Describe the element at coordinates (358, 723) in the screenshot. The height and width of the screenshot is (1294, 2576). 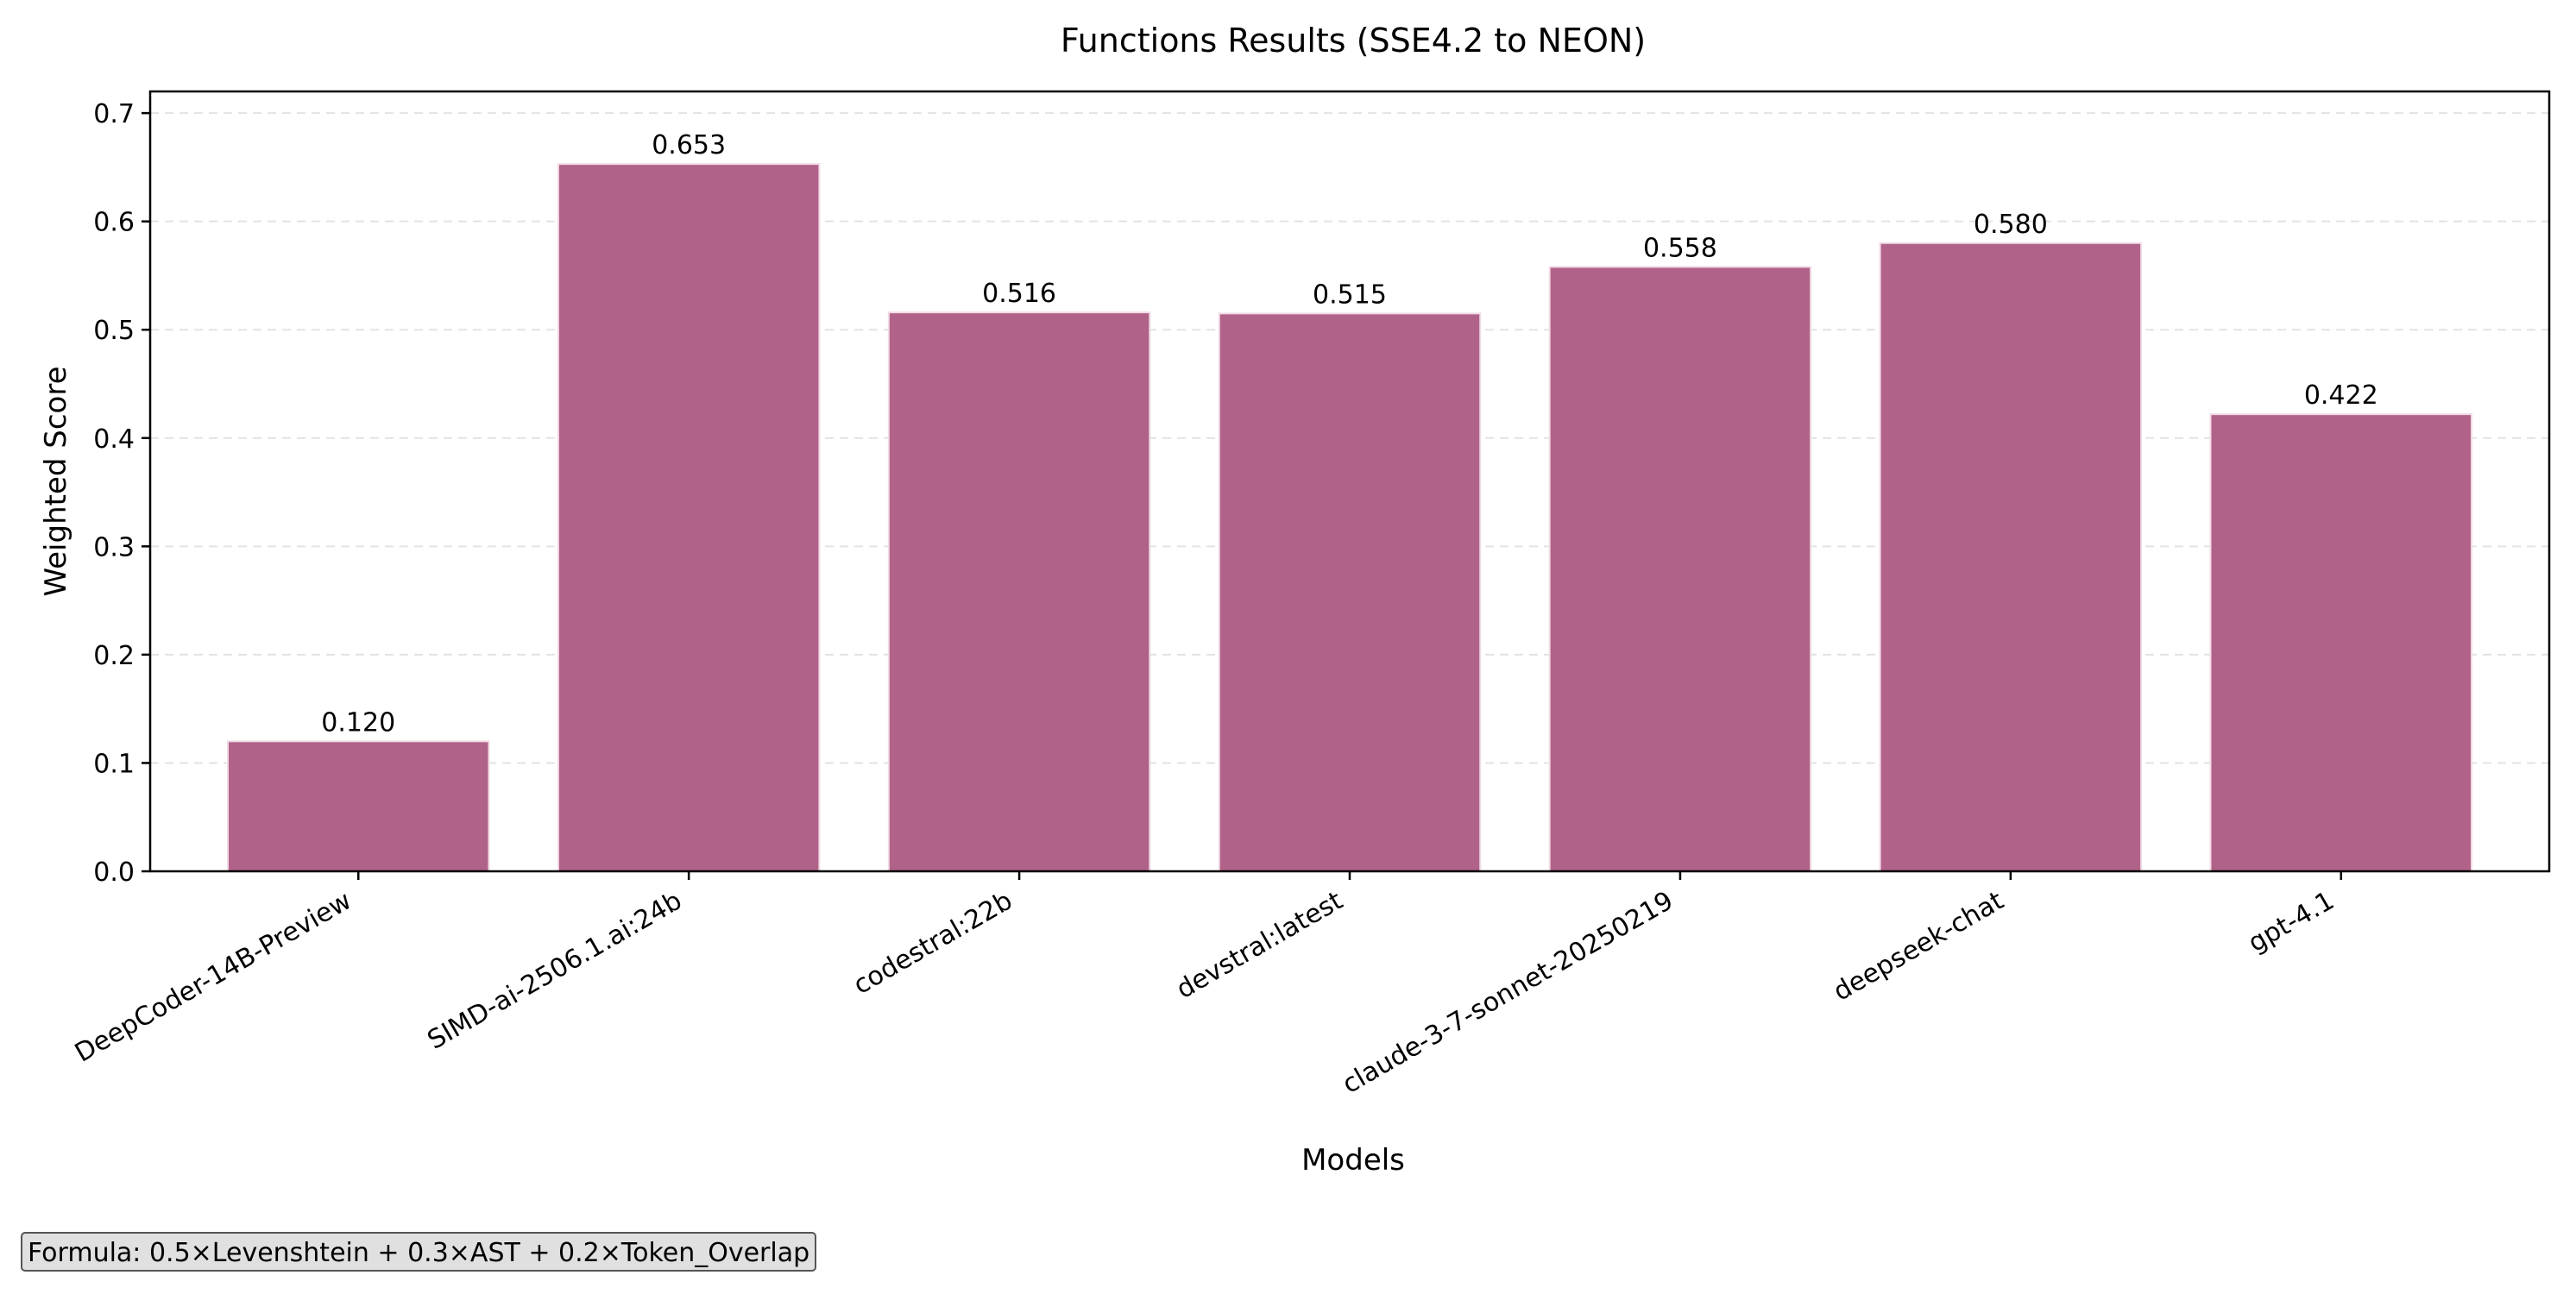
I see `data-label: 0.120` at that location.